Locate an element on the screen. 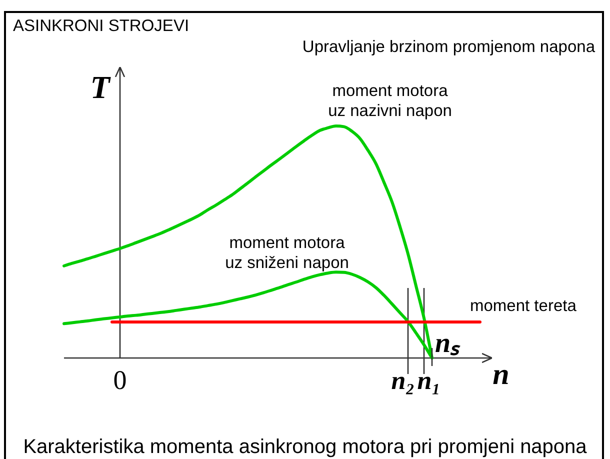  series-label: moment motora uz sniženi napon is located at coordinates (287, 253).